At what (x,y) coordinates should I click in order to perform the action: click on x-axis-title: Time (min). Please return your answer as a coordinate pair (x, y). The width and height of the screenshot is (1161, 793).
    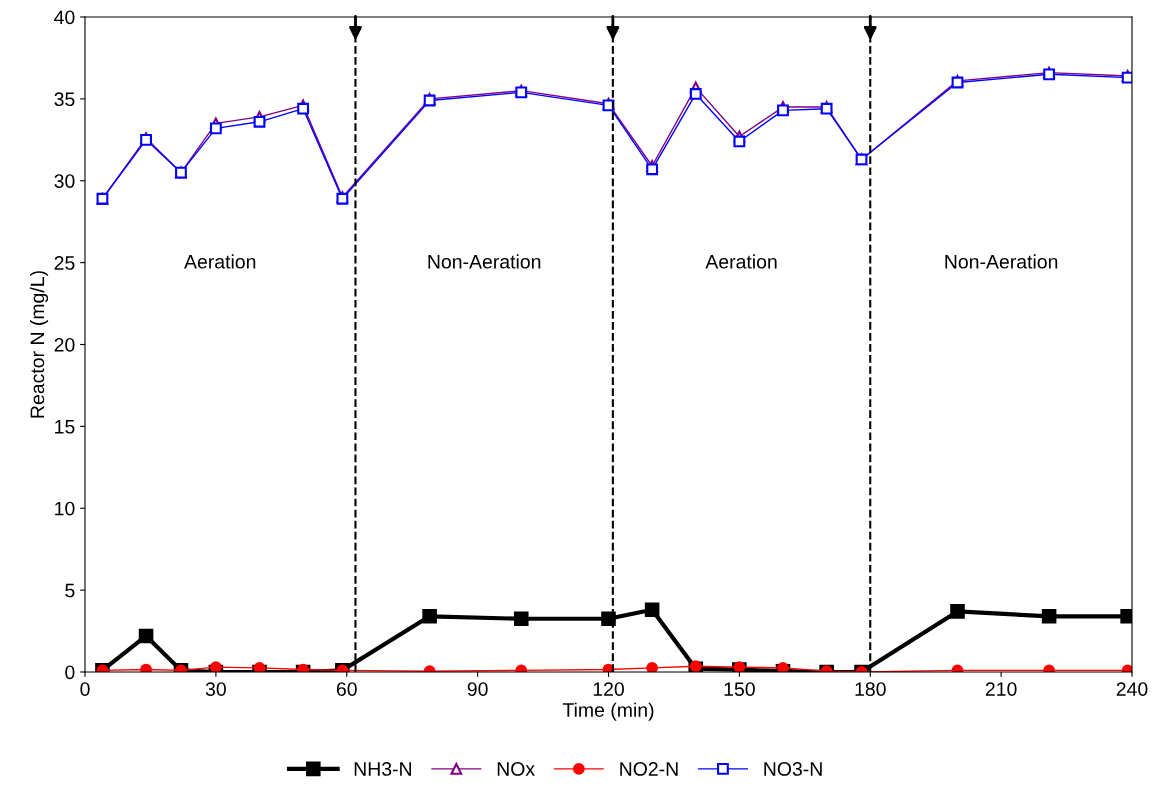
    Looking at the image, I should click on (608, 711).